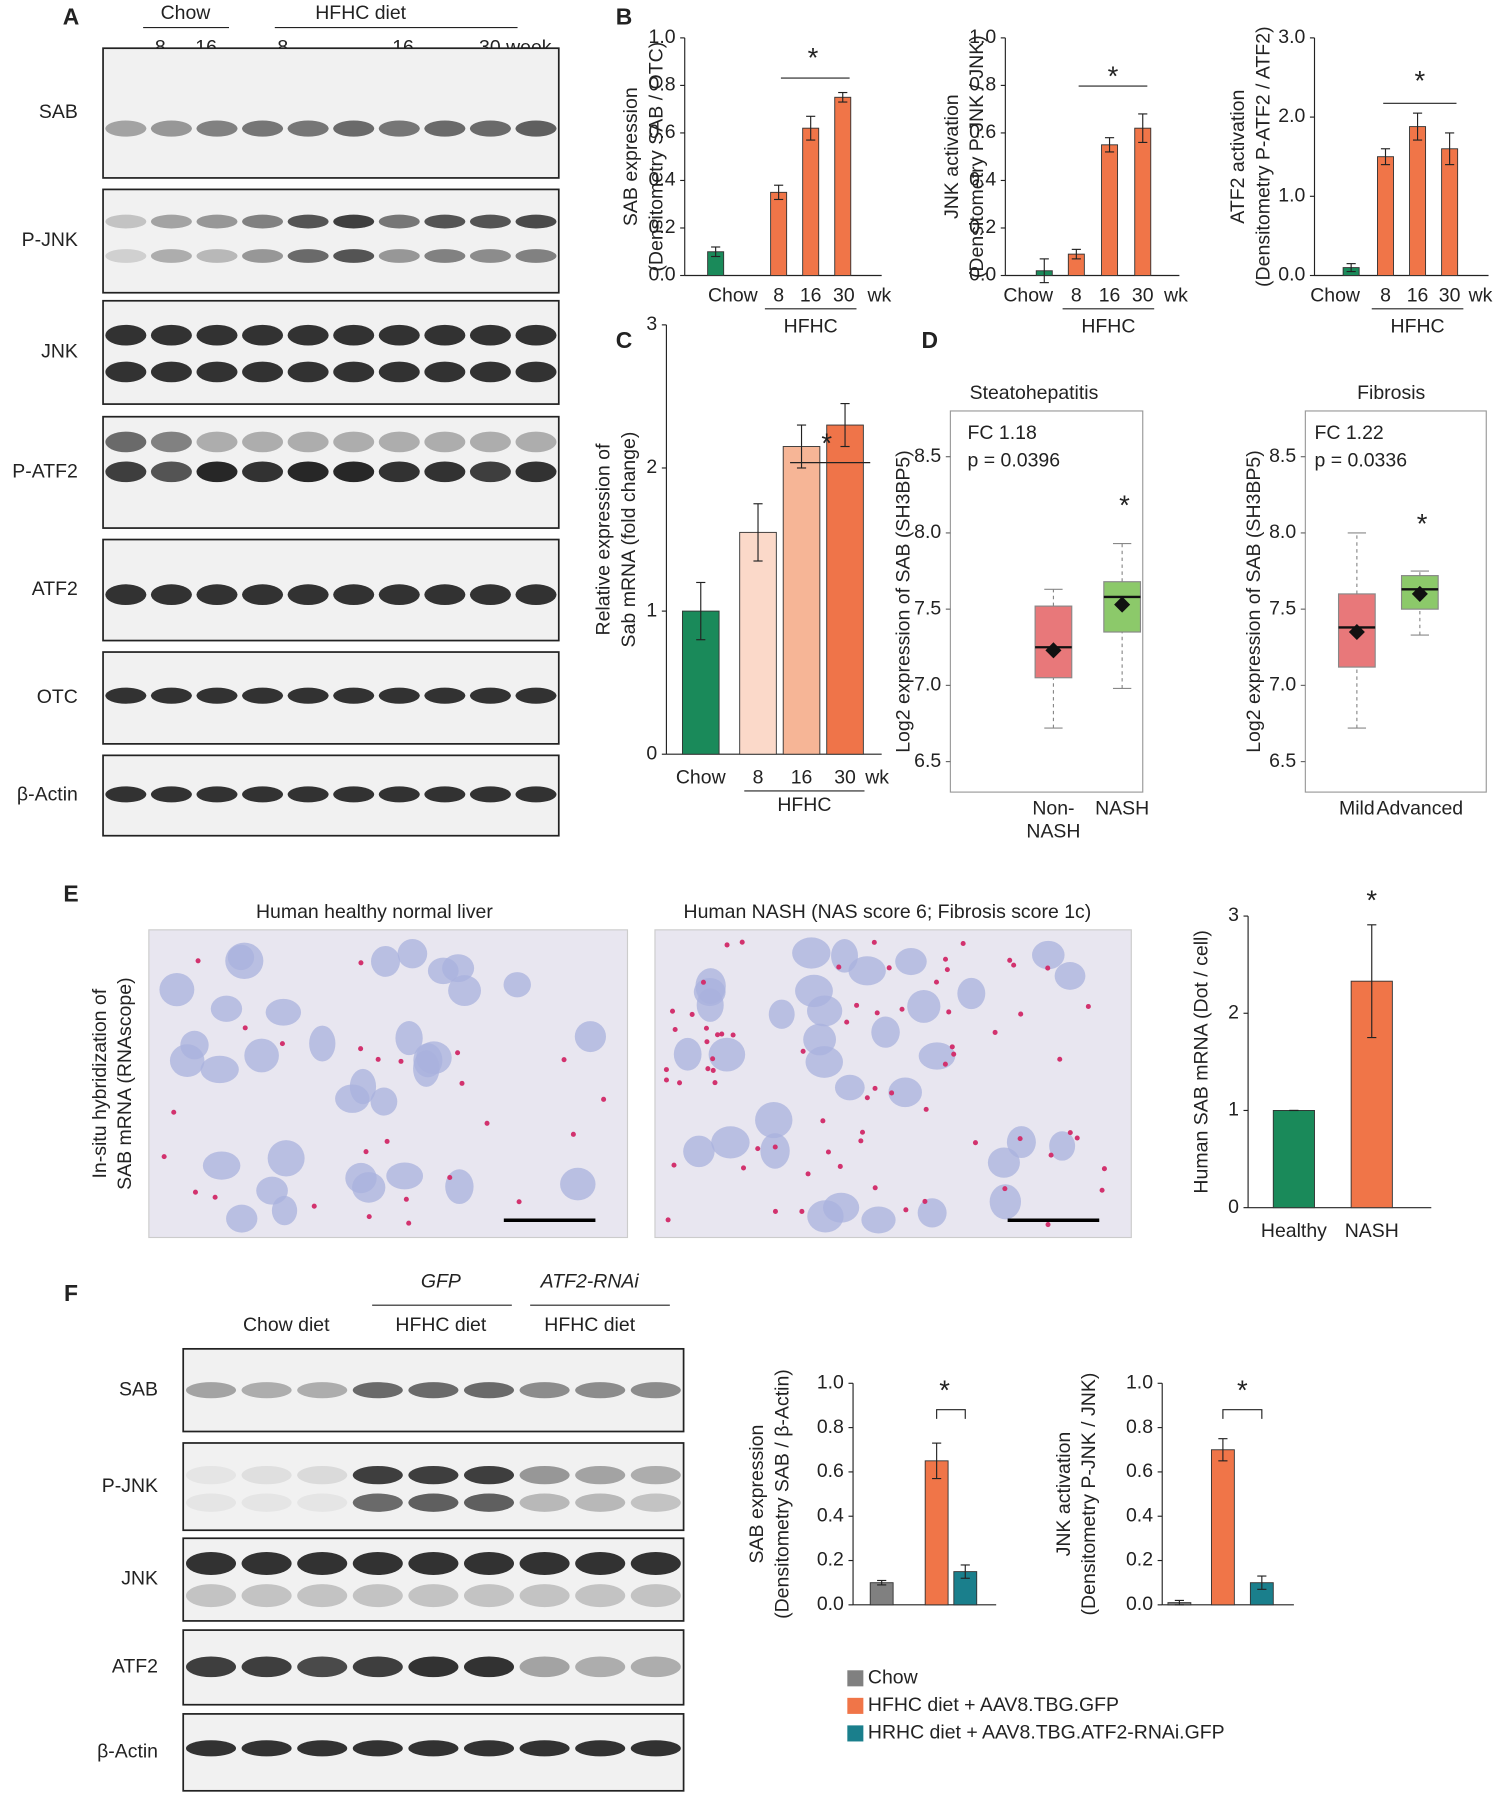 The height and width of the screenshot is (1800, 1500). I want to click on y-axis-label: Human SAB mRNA (Dot / cell), so click(1201, 1061).